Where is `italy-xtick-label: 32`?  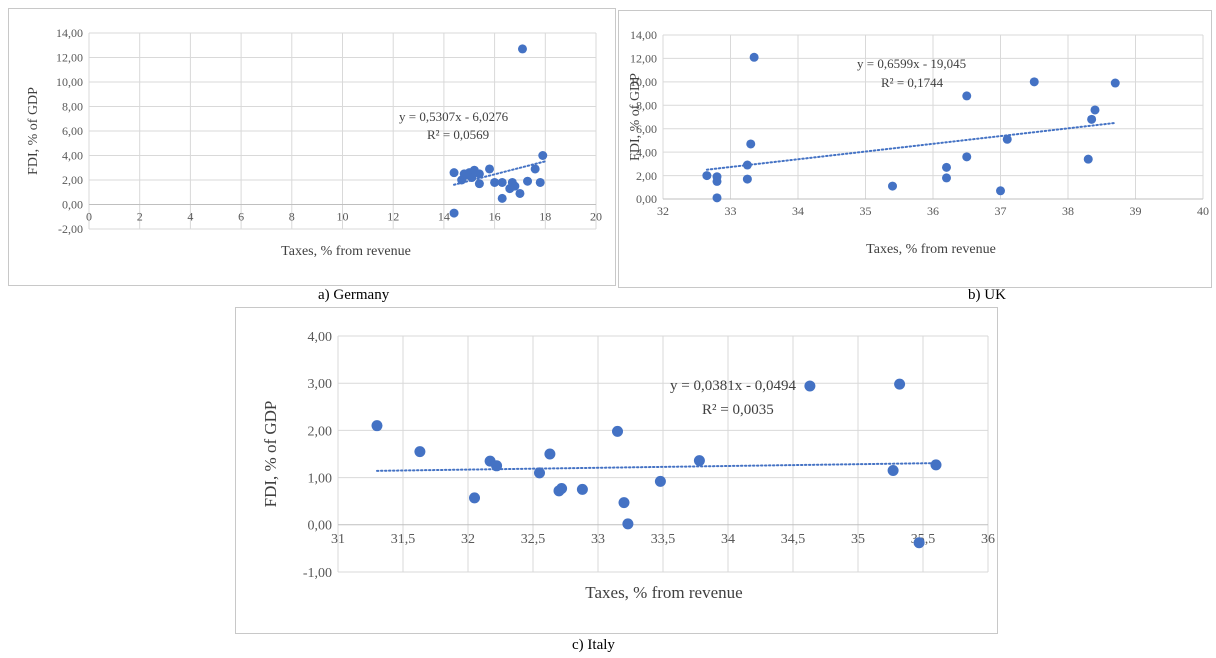 italy-xtick-label: 32 is located at coordinates (468, 539).